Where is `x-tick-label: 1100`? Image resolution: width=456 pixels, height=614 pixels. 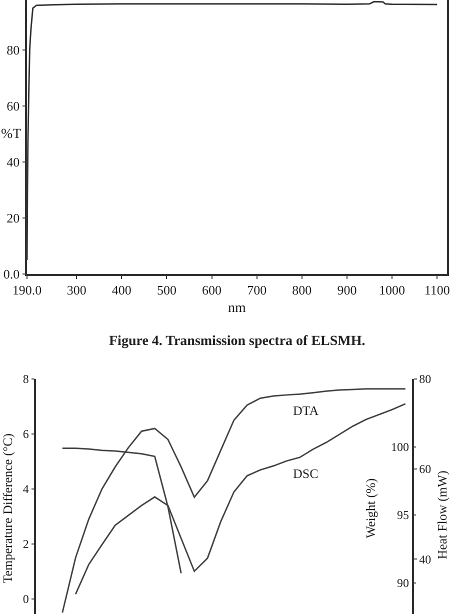
x-tick-label: 1100 is located at coordinates (437, 290).